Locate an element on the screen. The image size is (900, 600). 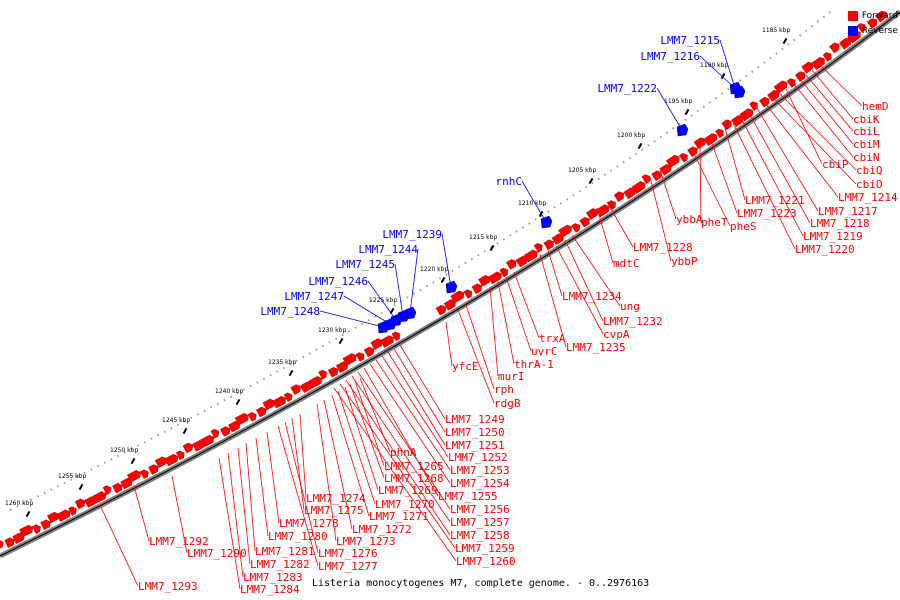
gene-label: cbiN is located at coordinates (866, 157).